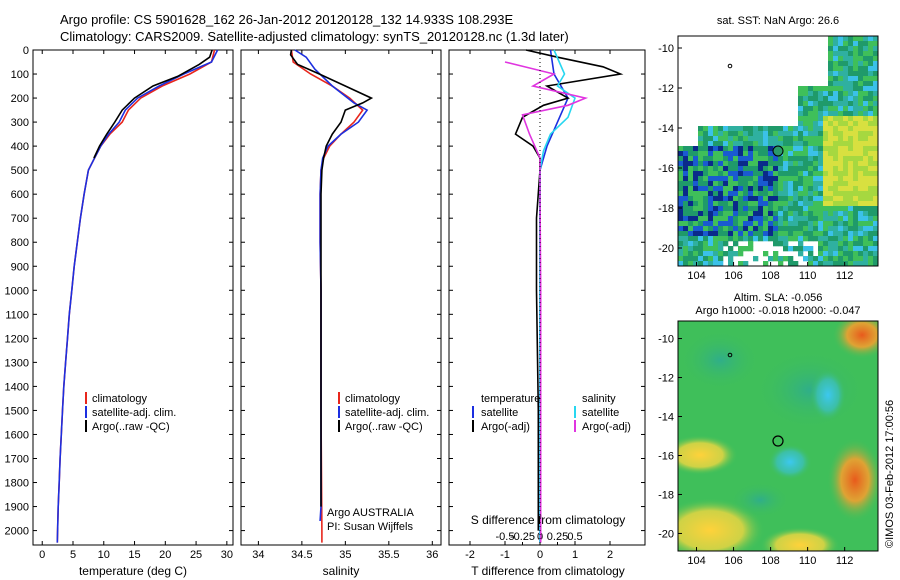  Describe the element at coordinates (890, 474) in the screenshot. I see `imos-timestamp: ©IMOS 03-Feb-2012 17:00:56` at that location.